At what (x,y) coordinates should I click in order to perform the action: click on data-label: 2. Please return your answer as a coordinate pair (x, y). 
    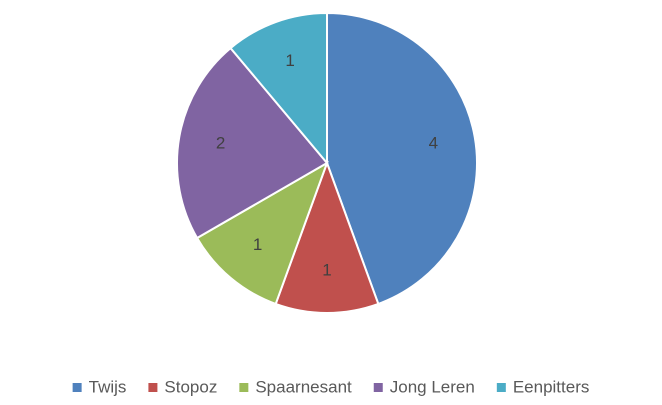
    Looking at the image, I should click on (220, 143).